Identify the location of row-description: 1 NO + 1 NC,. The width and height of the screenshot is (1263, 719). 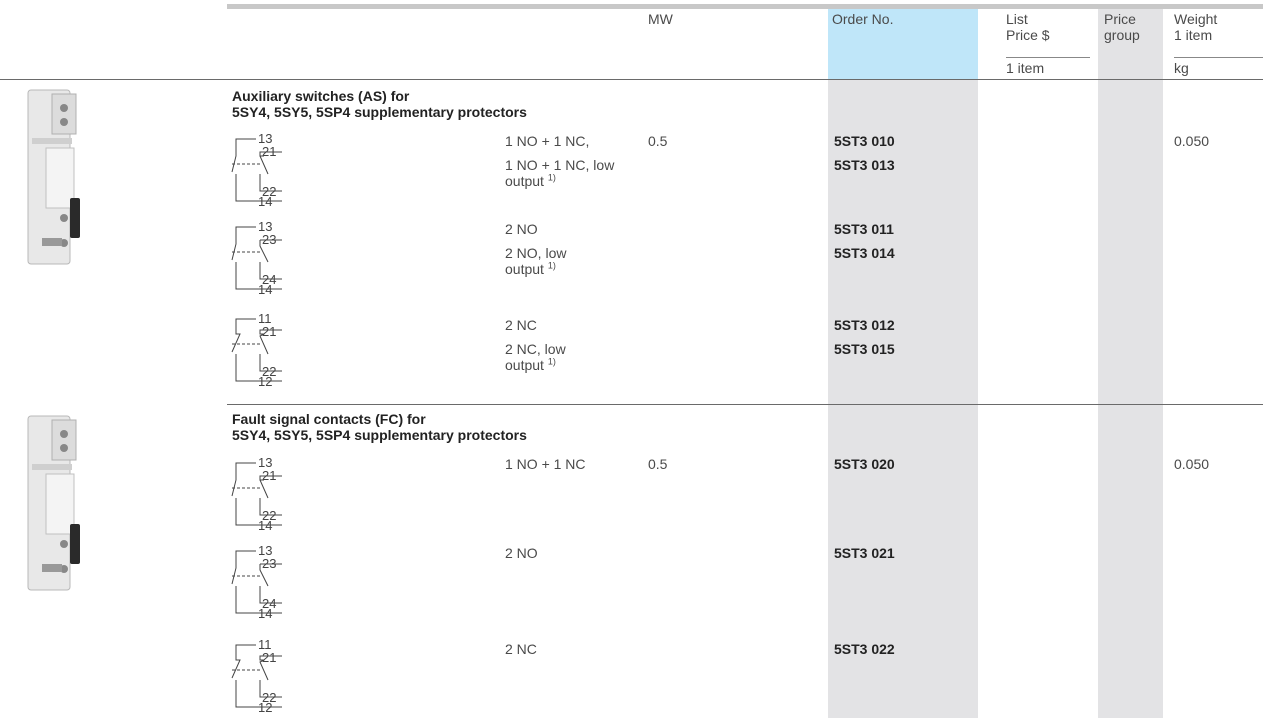
(547, 141).